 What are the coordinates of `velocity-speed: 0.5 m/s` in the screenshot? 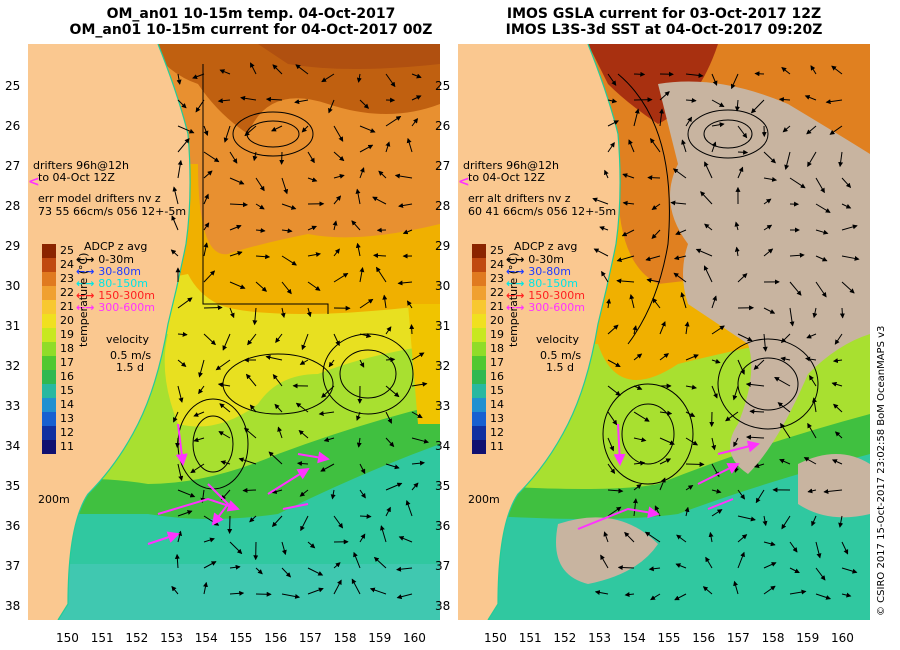 It's located at (131, 355).